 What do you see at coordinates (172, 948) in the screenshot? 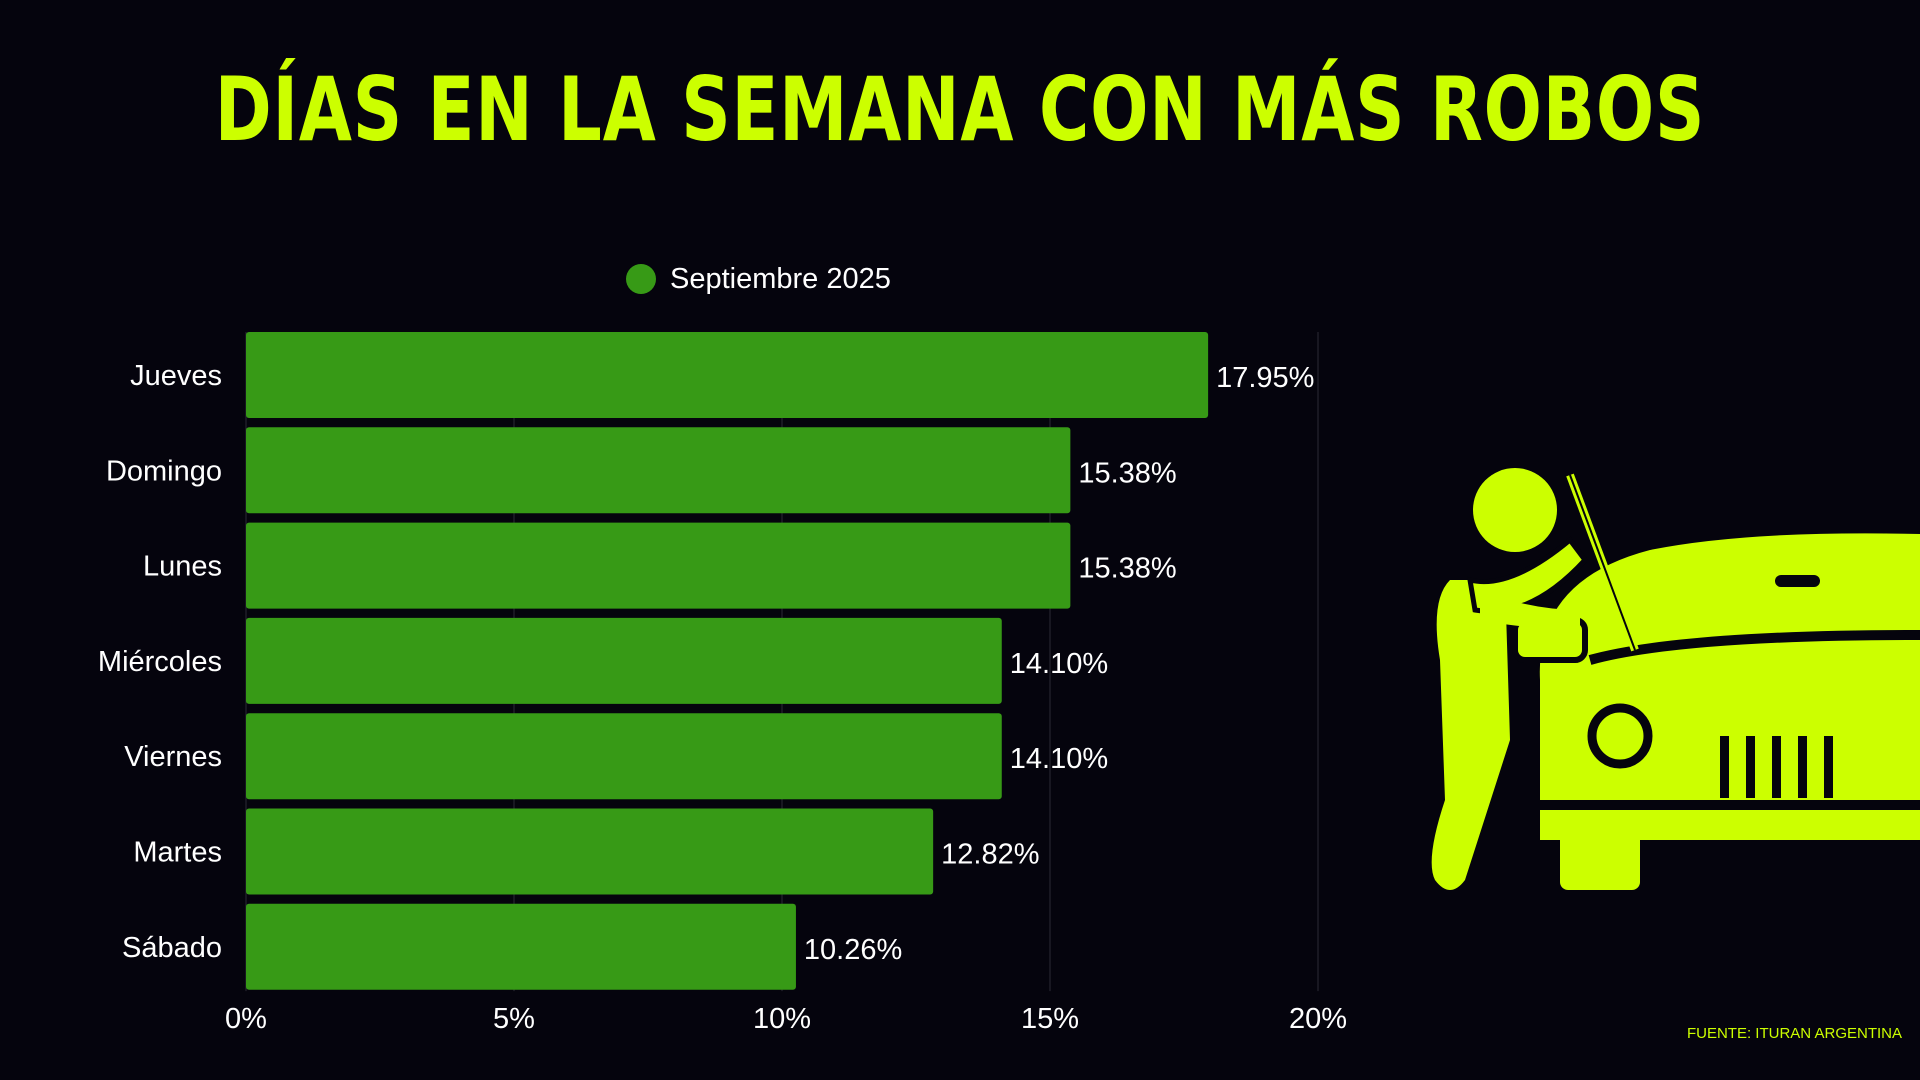
I see `category-label: Sábado` at bounding box center [172, 948].